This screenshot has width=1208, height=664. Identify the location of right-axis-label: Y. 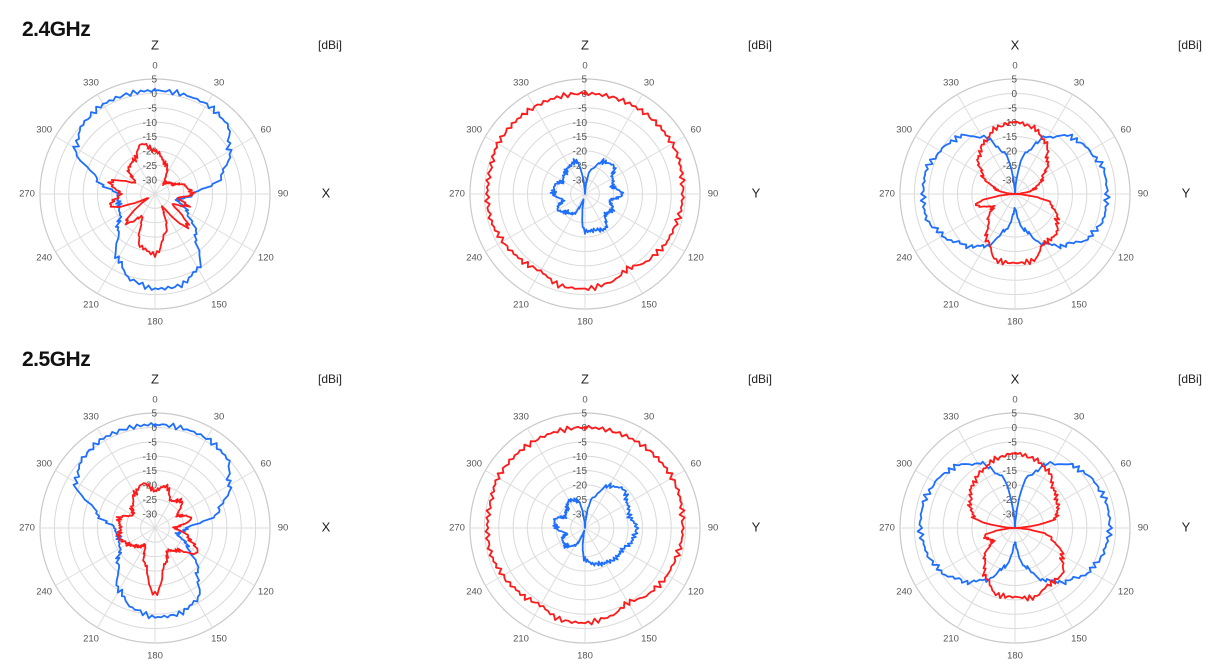
(756, 526).